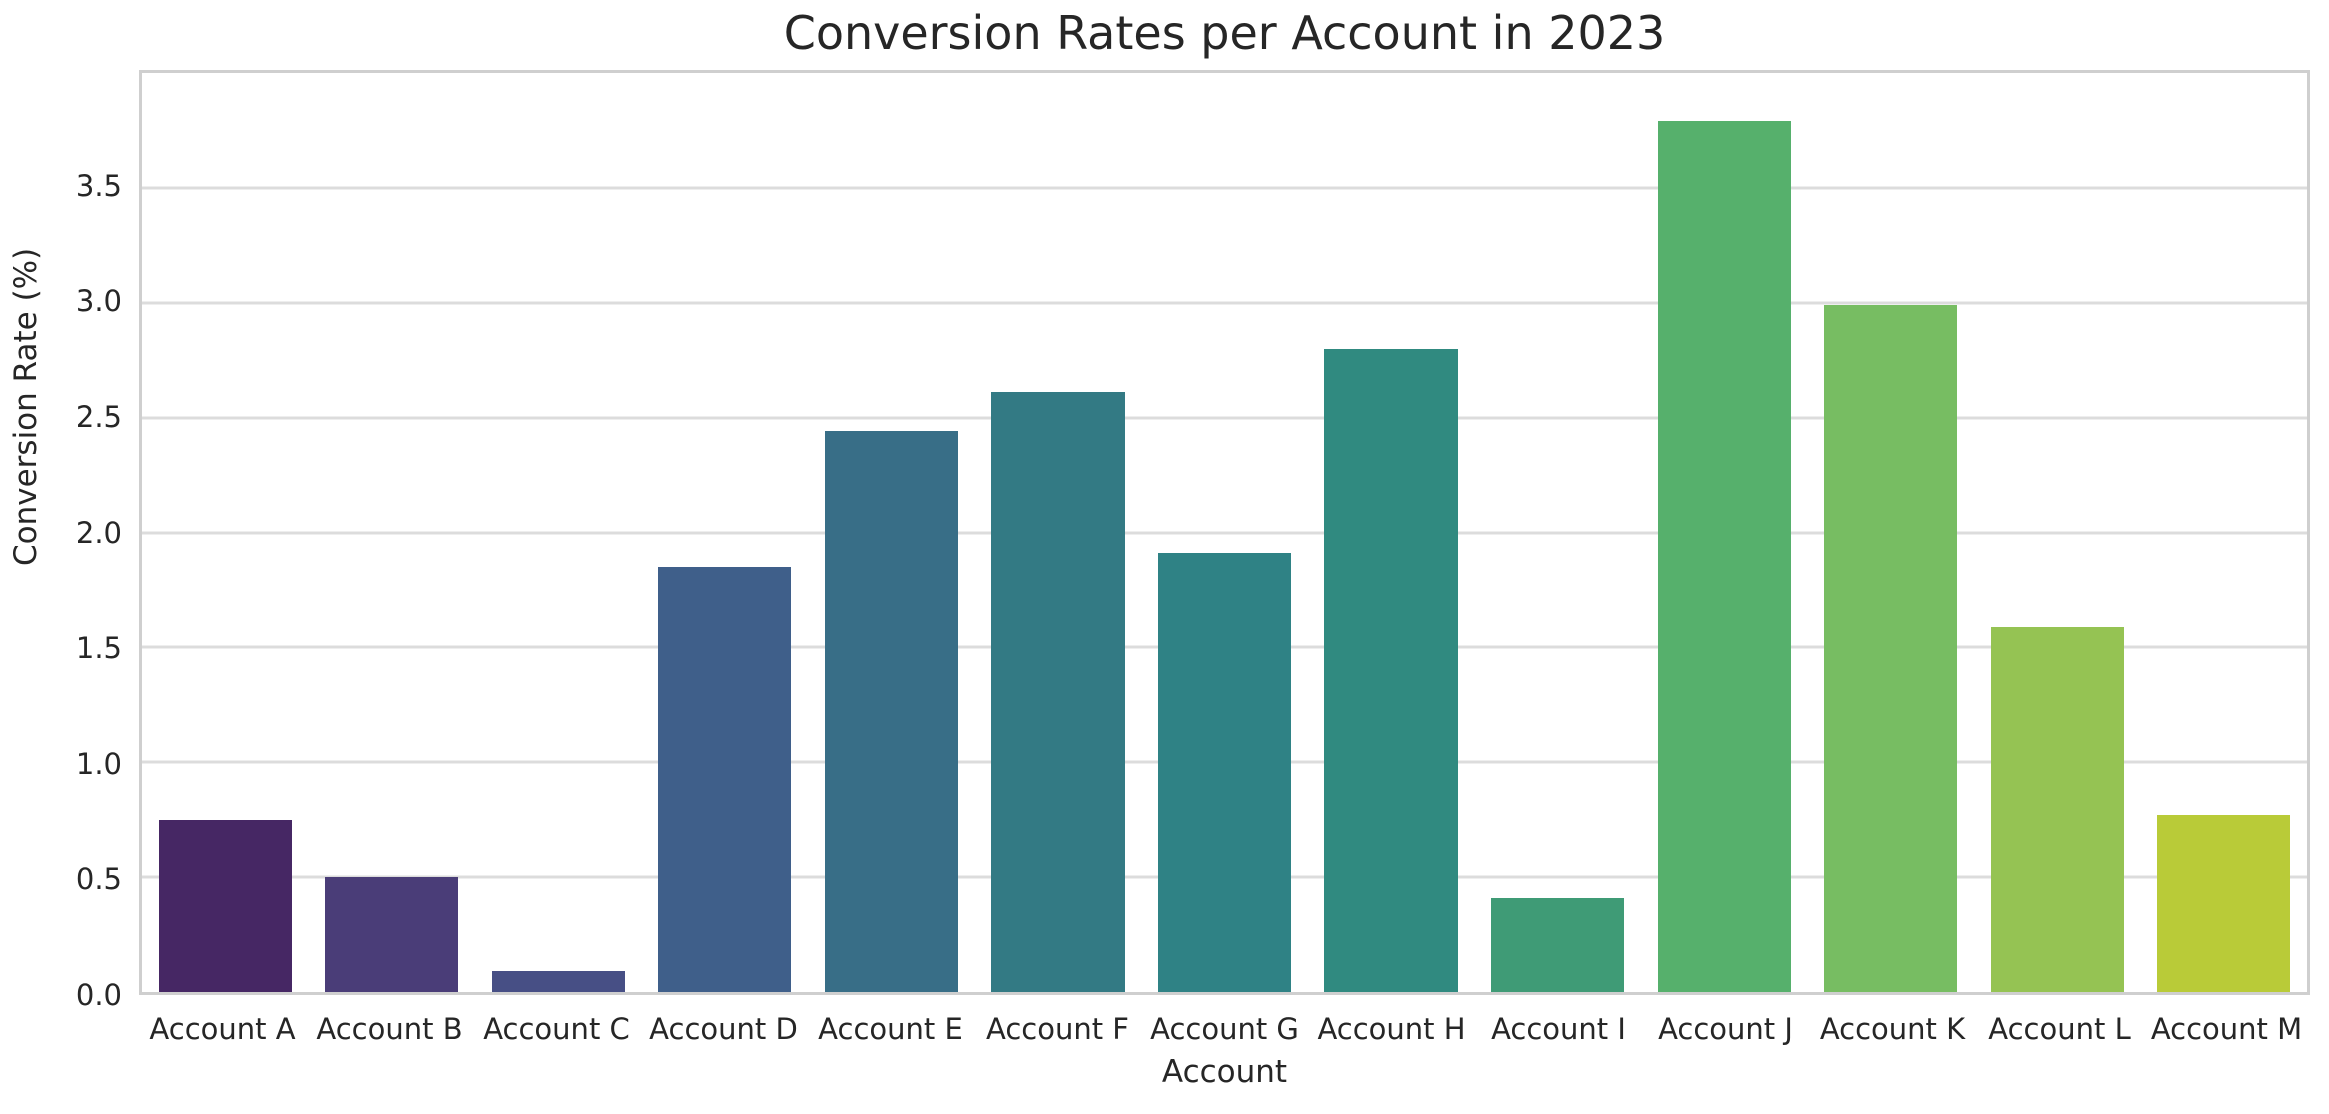 The height and width of the screenshot is (1114, 2329). Describe the element at coordinates (1391, 1029) in the screenshot. I see `x-tick-label-account-h: Account H` at that location.